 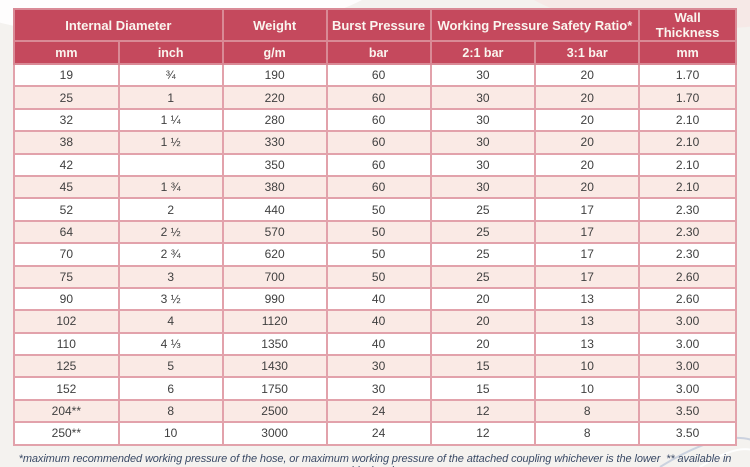 What do you see at coordinates (66, 411) in the screenshot?
I see `table-cell: 204**` at bounding box center [66, 411].